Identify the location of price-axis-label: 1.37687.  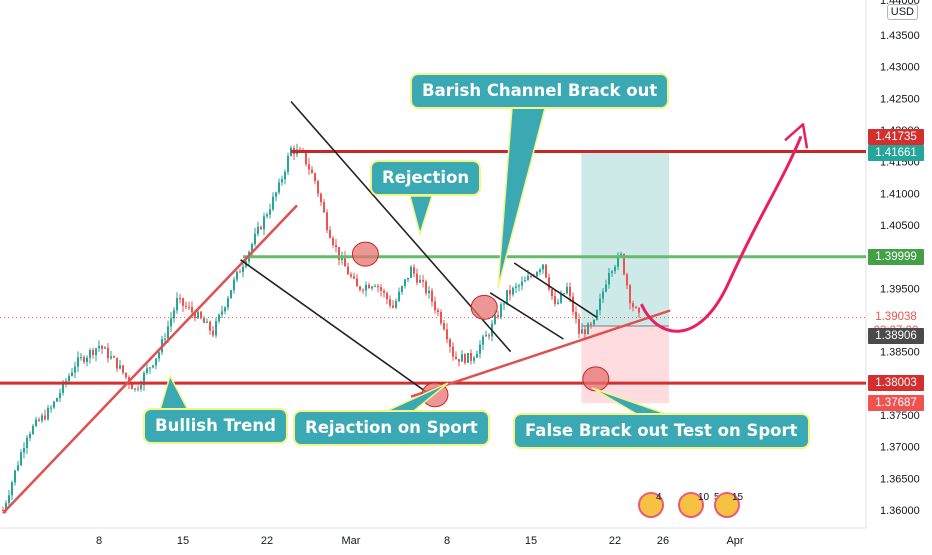
(896, 403).